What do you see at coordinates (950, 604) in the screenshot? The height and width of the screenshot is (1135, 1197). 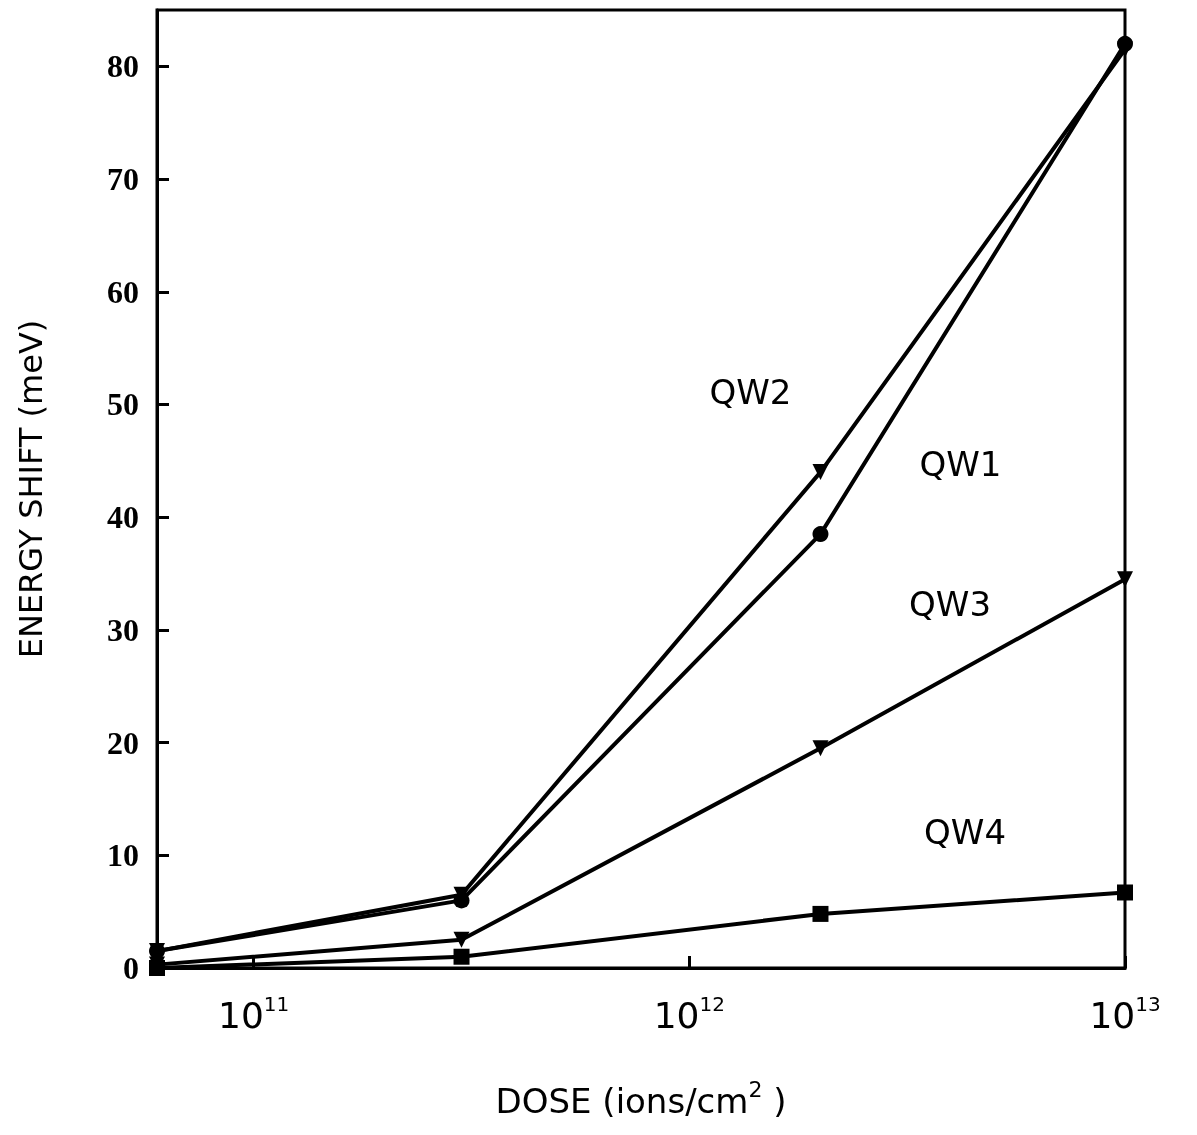 I see `series-label: QW3` at bounding box center [950, 604].